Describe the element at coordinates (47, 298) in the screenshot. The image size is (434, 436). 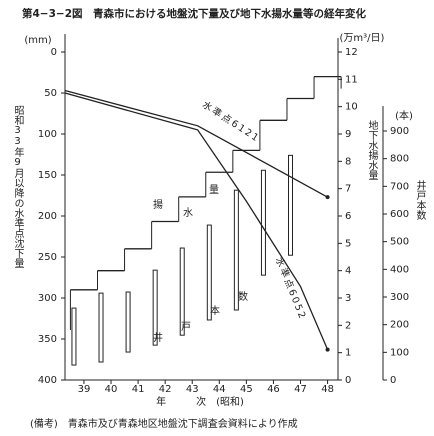
I see `y-tick-label: 300` at that location.